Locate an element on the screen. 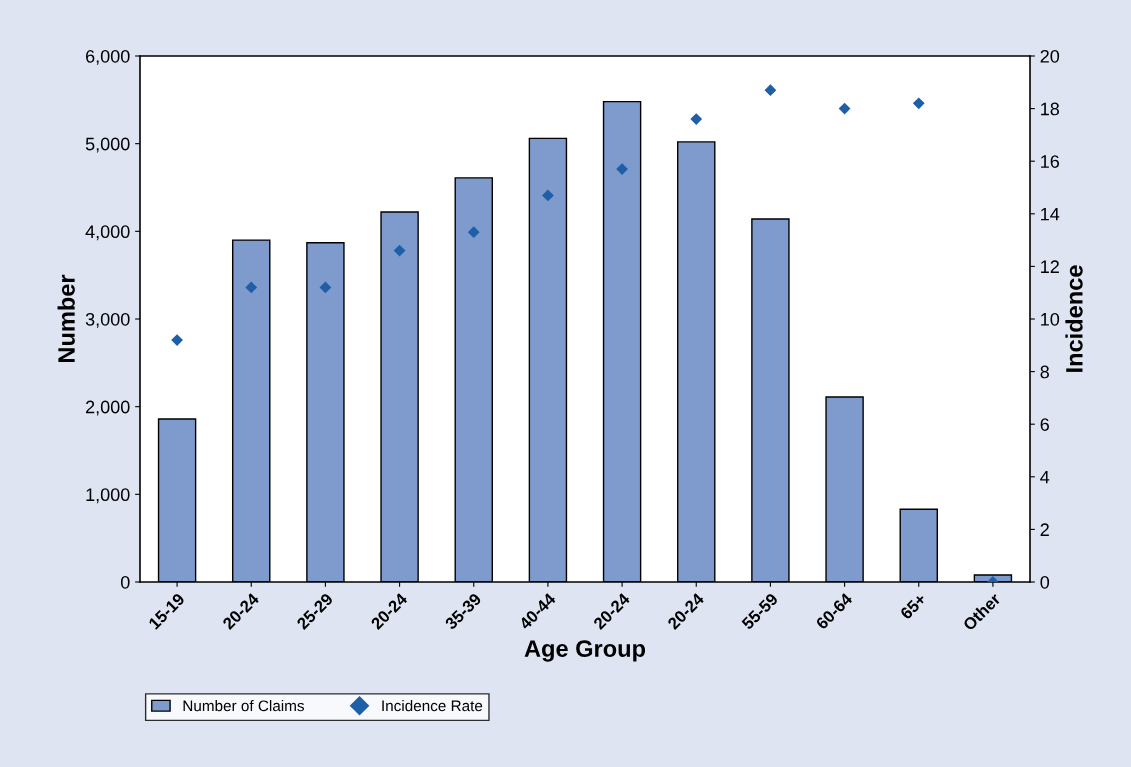  y2-tick-label: 2 is located at coordinates (1044, 529).